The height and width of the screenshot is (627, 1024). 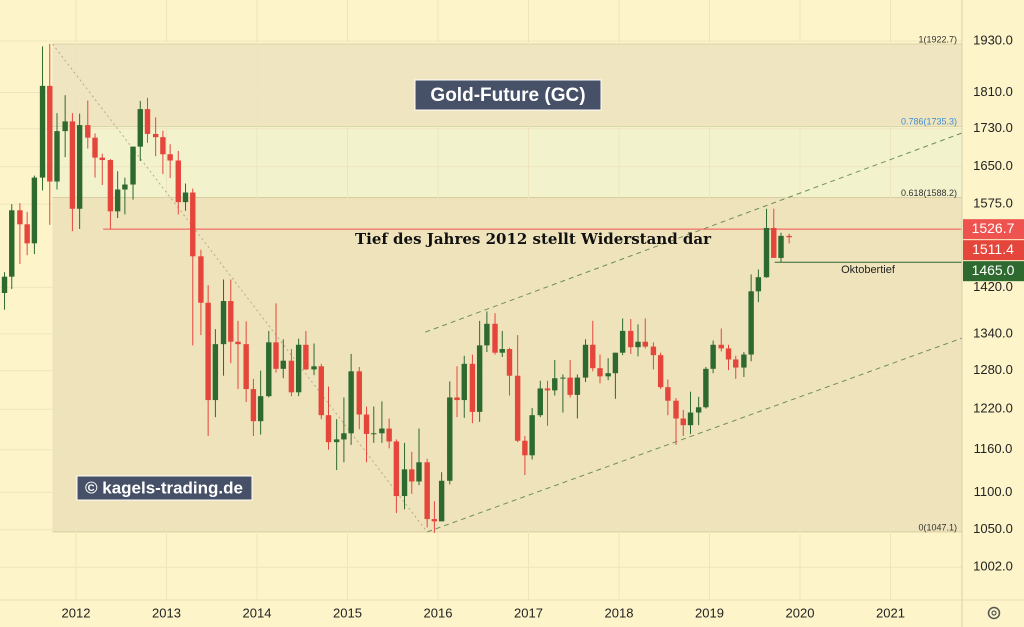 I want to click on y-tick-label: 1280.0, so click(x=993, y=369).